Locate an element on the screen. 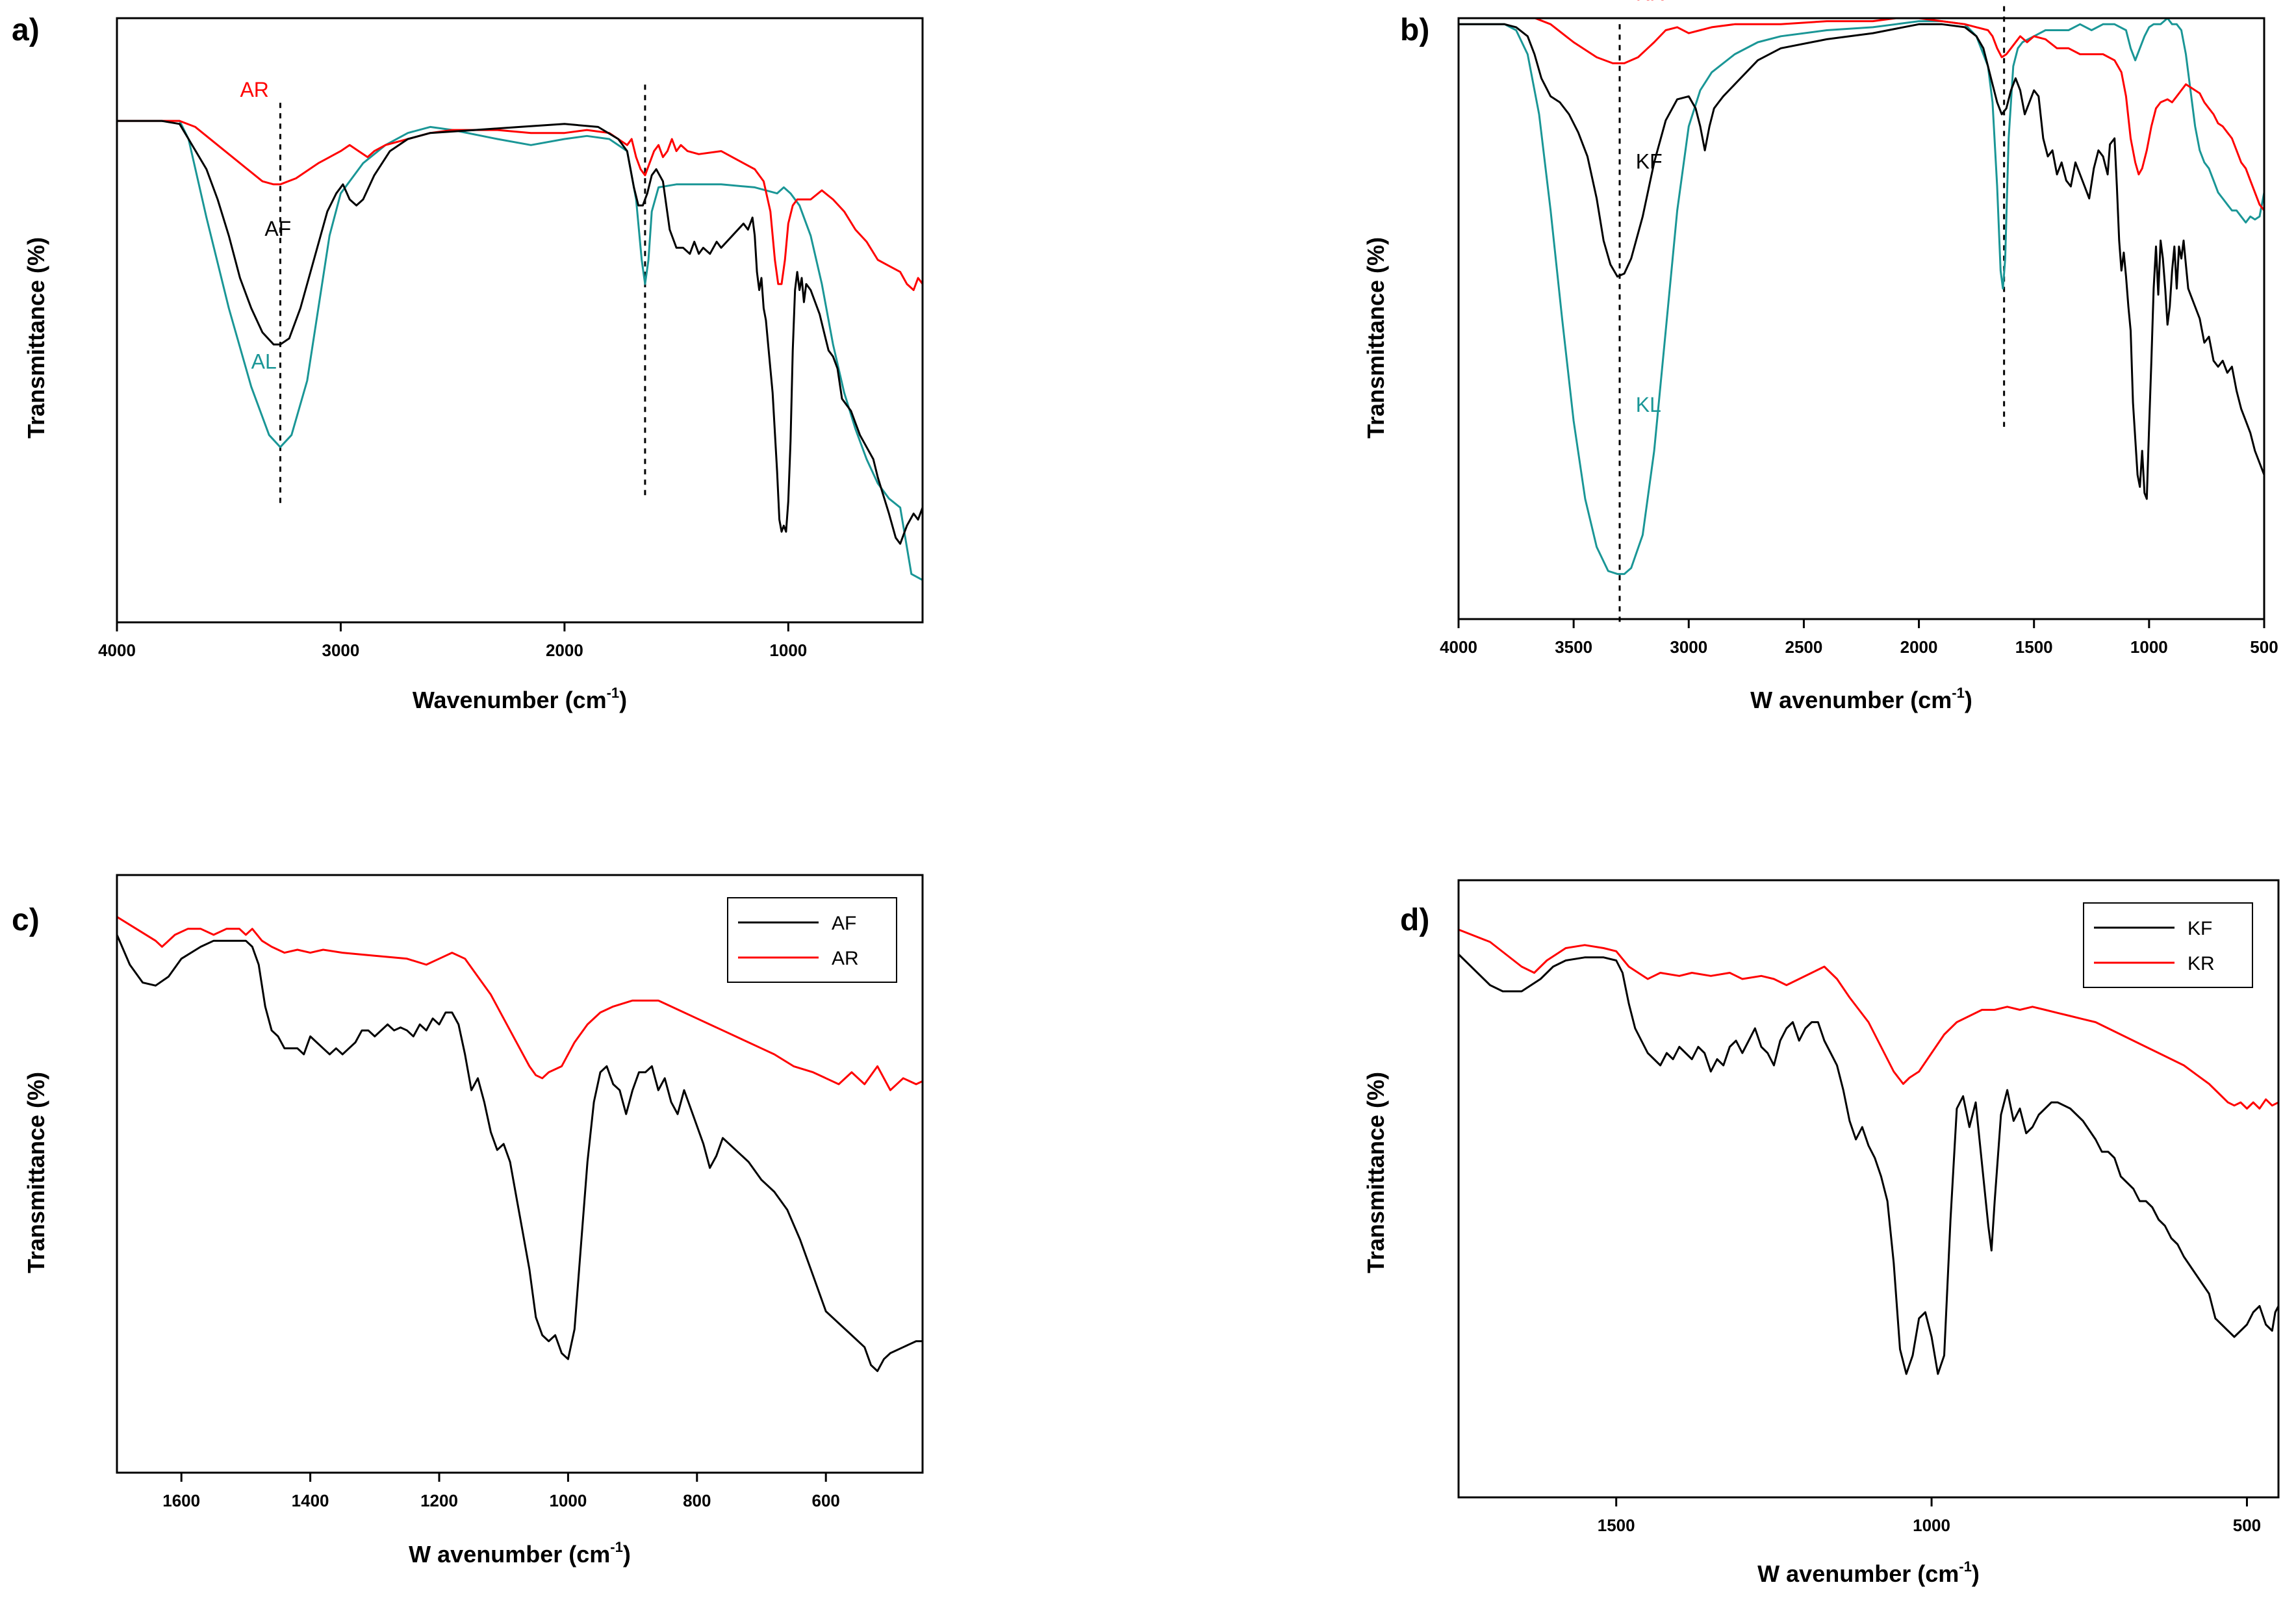  curve-label-af: AF is located at coordinates (278, 228).